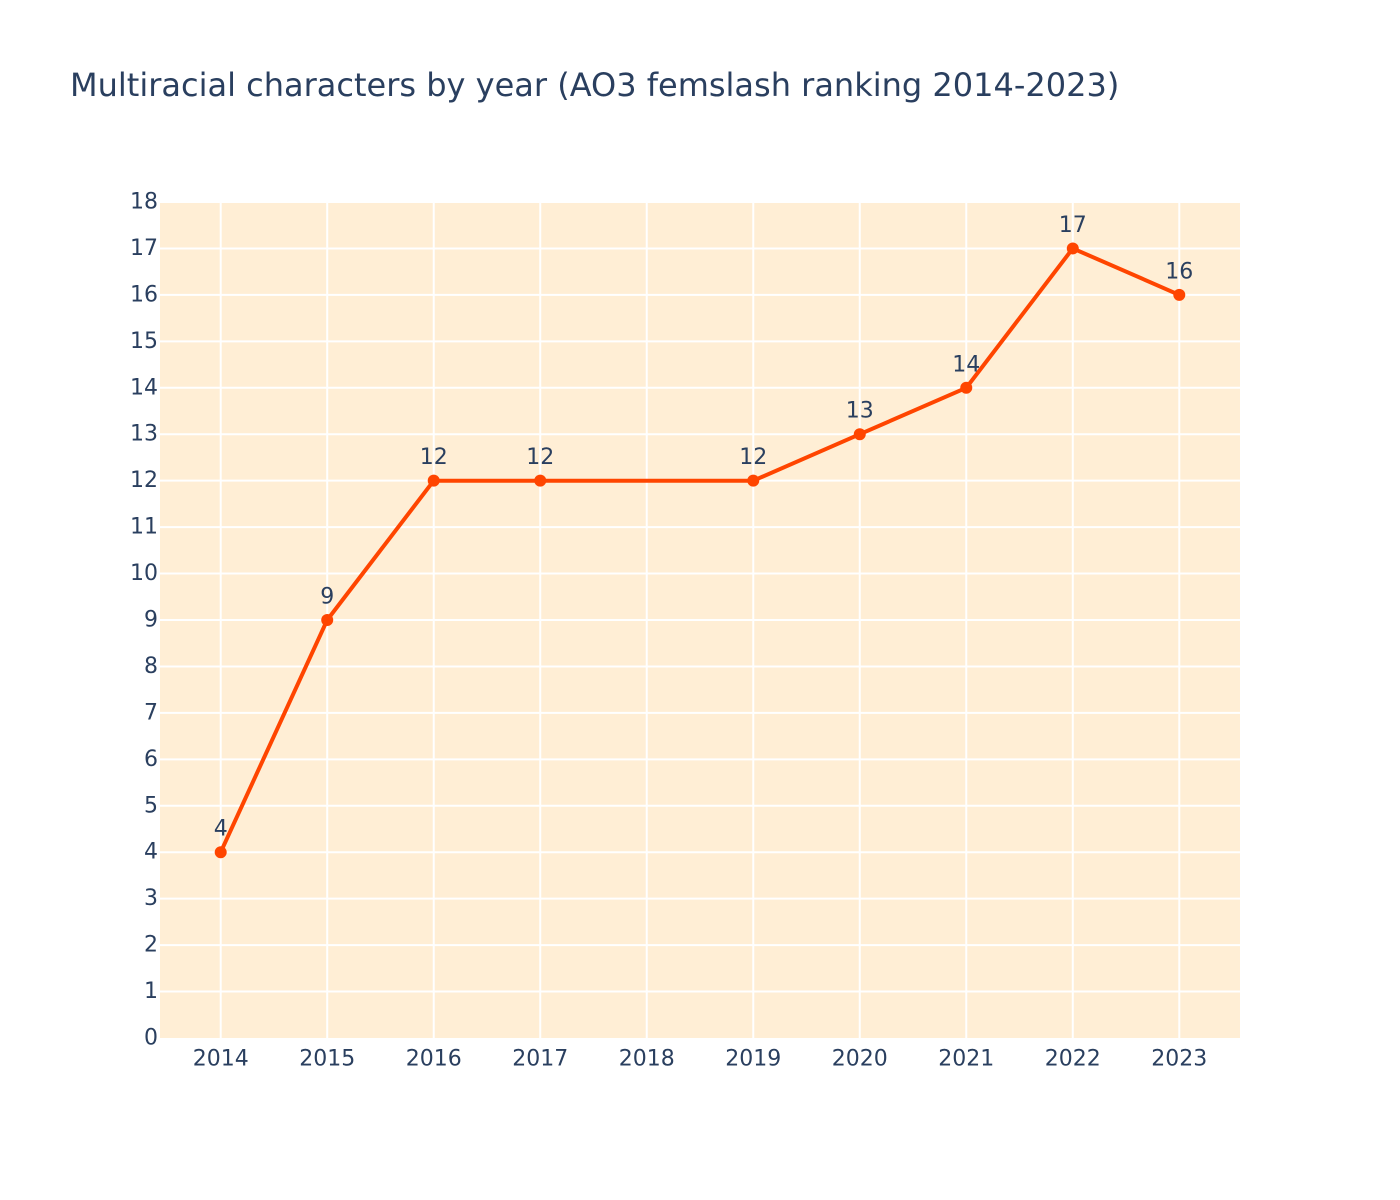 The image size is (1400, 1200). What do you see at coordinates (860, 411) in the screenshot?
I see `data-label: 13` at bounding box center [860, 411].